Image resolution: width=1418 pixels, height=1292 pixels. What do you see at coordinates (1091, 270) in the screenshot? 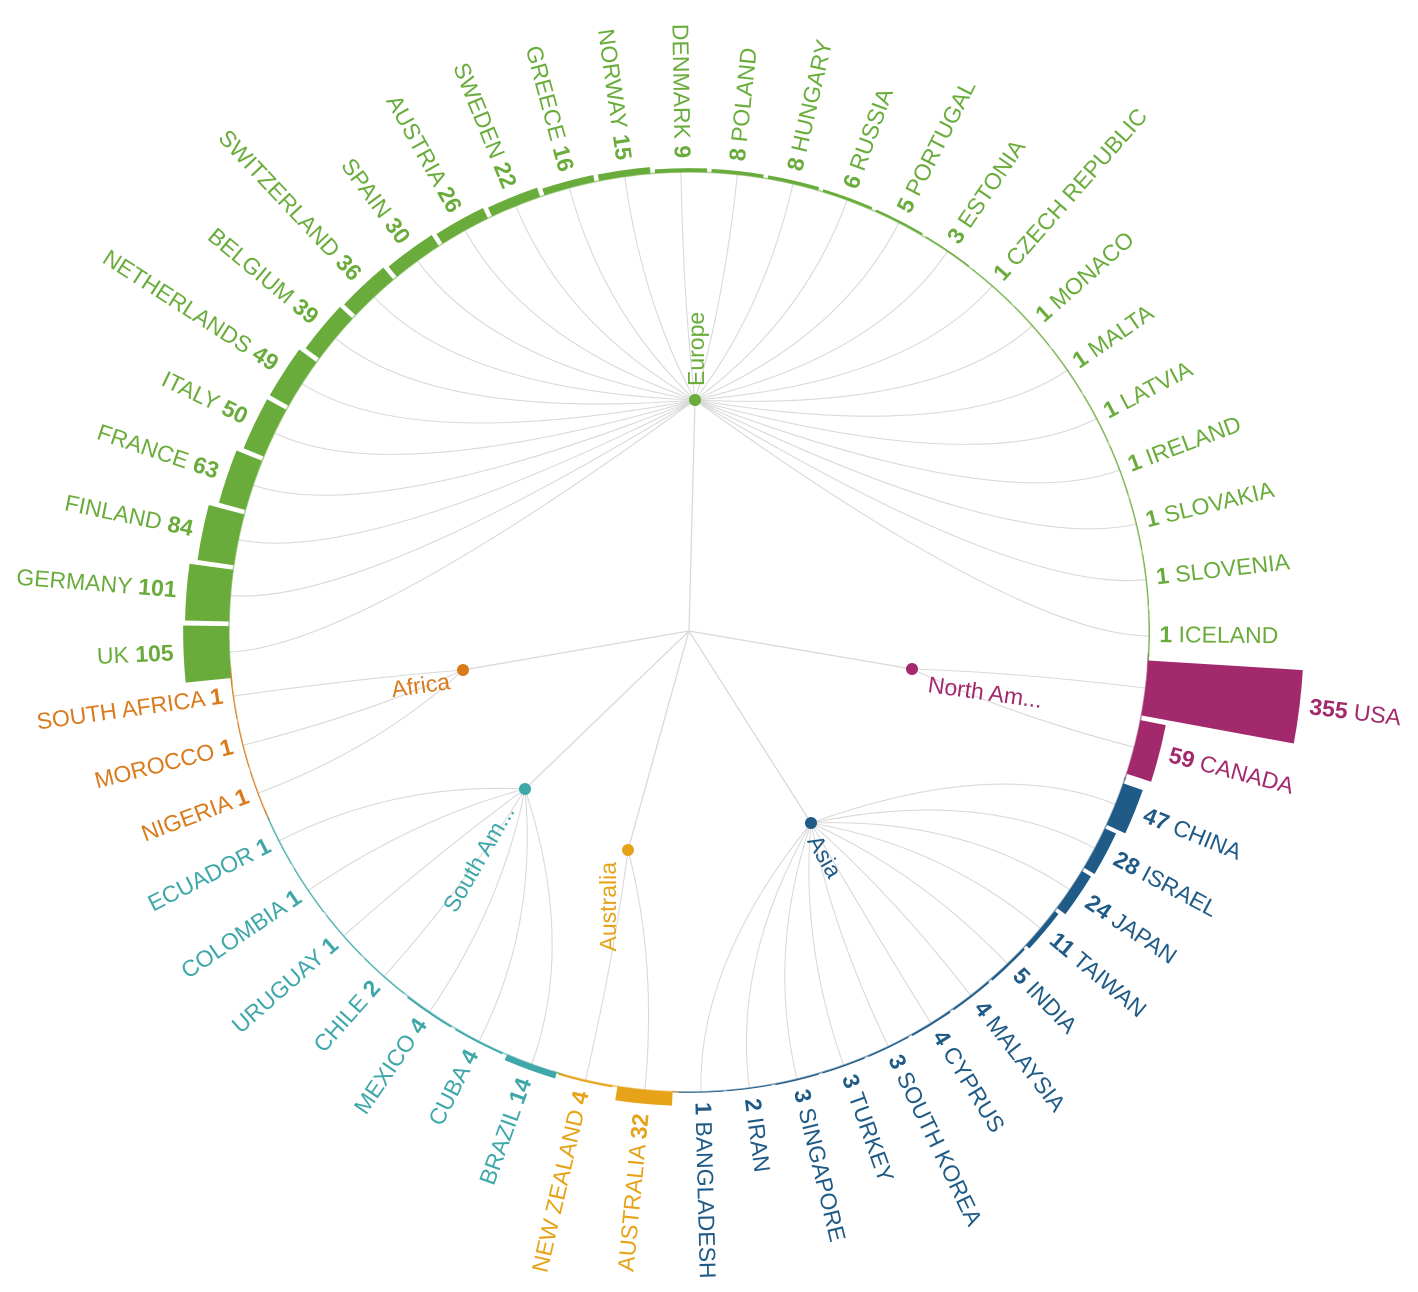
I see `name-monaco: MONACO` at bounding box center [1091, 270].